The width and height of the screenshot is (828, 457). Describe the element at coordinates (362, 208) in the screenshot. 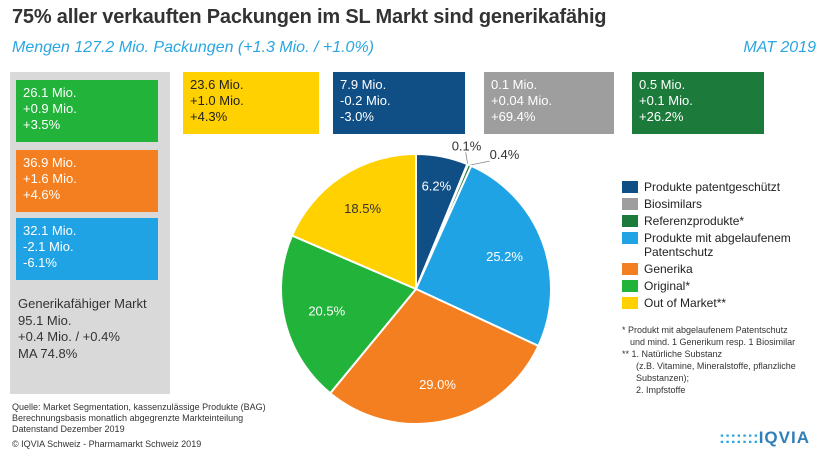

I see `slice-label: 18.5%` at that location.